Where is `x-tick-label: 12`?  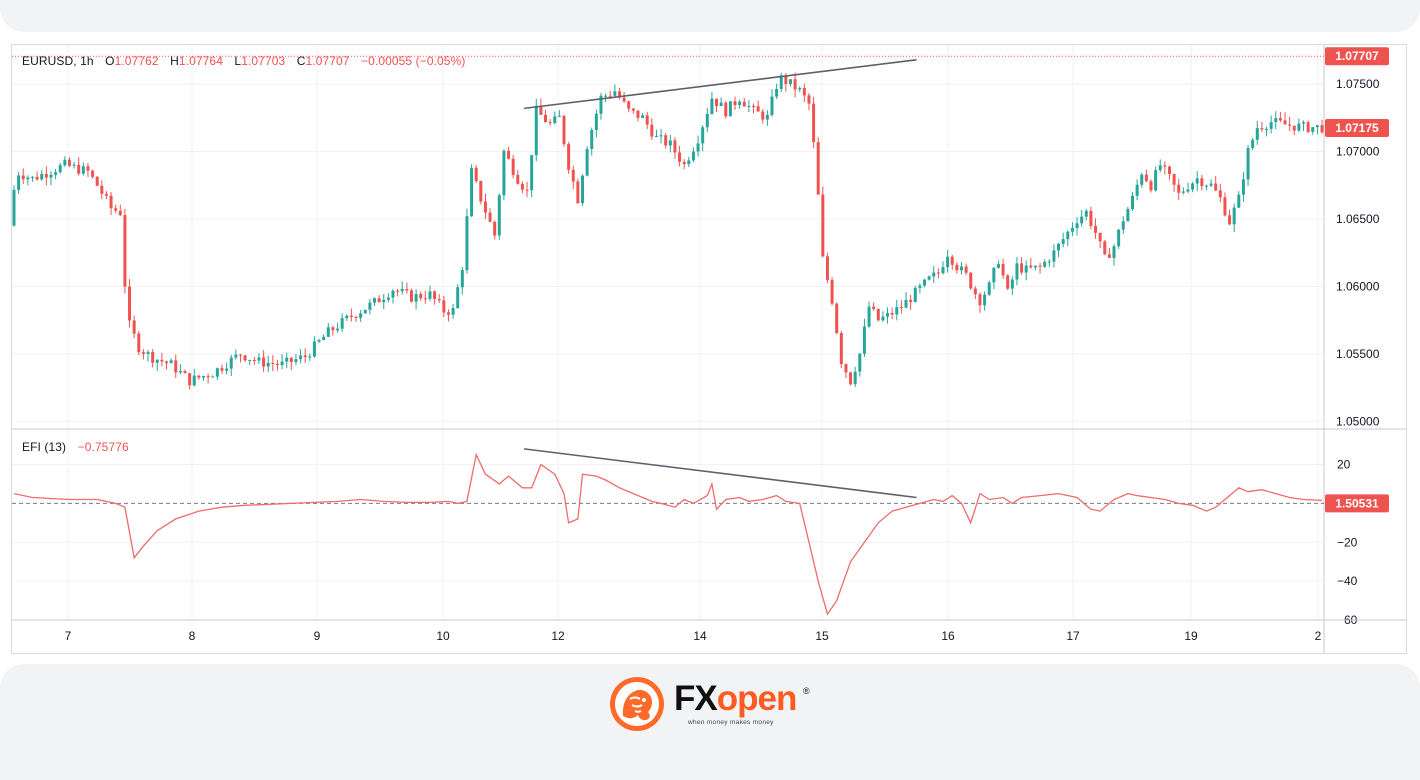 x-tick-label: 12 is located at coordinates (558, 636).